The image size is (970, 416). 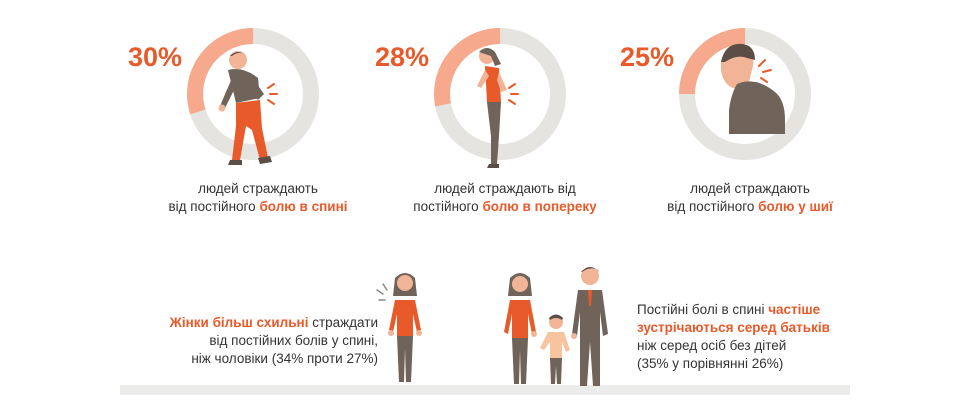 I want to click on caption-line-2: постійного болю в попереку, so click(x=505, y=207).